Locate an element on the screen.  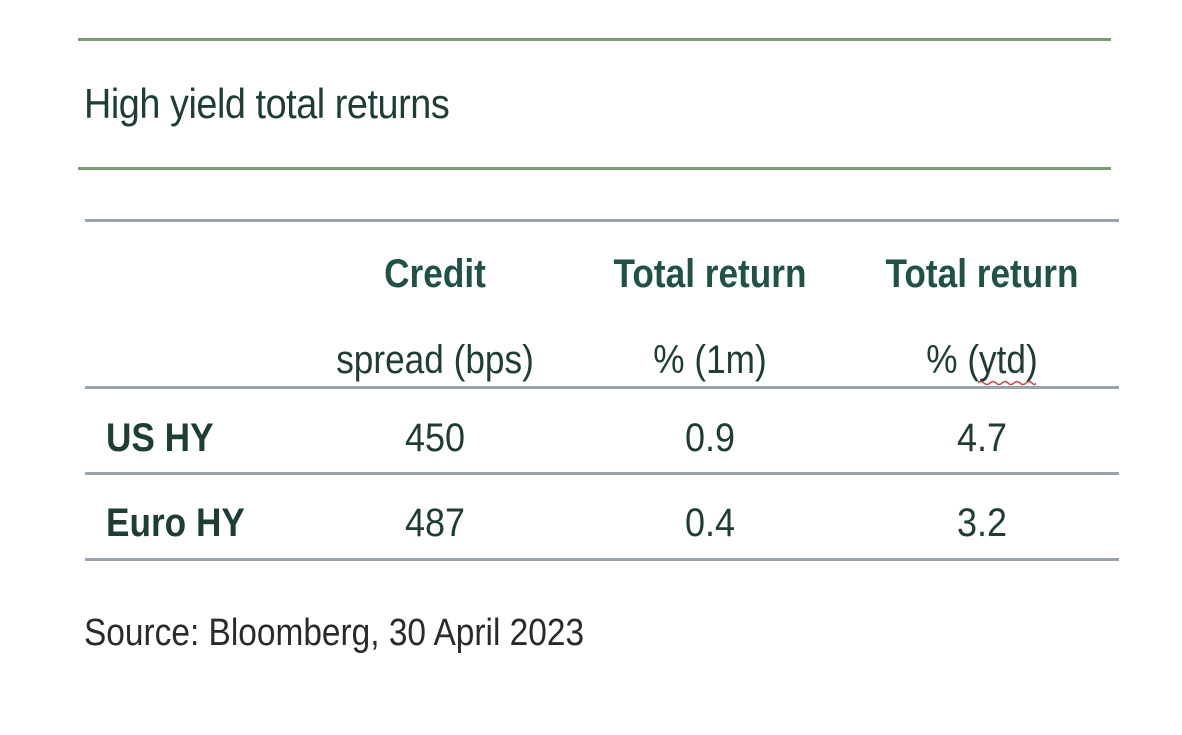
title-top-rule is located at coordinates (594, 39).